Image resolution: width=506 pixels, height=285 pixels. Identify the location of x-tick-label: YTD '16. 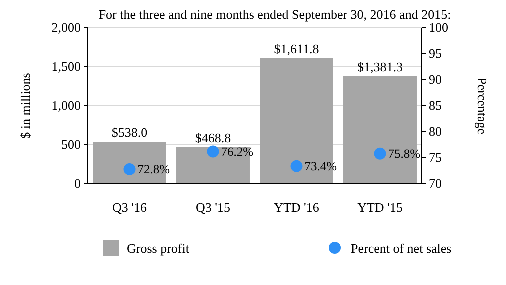
(297, 207).